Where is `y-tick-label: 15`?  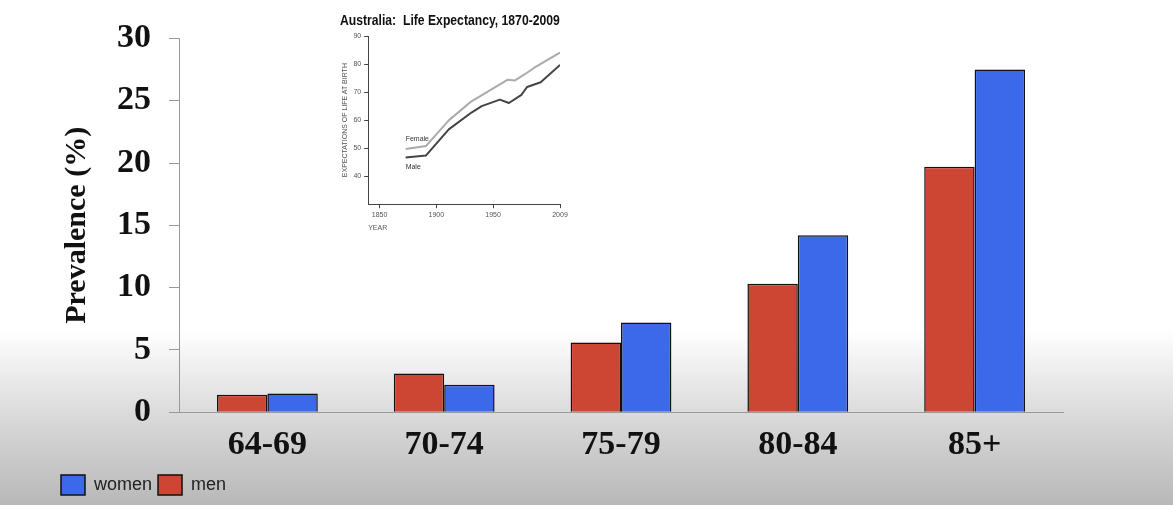
y-tick-label: 15 is located at coordinates (134, 223).